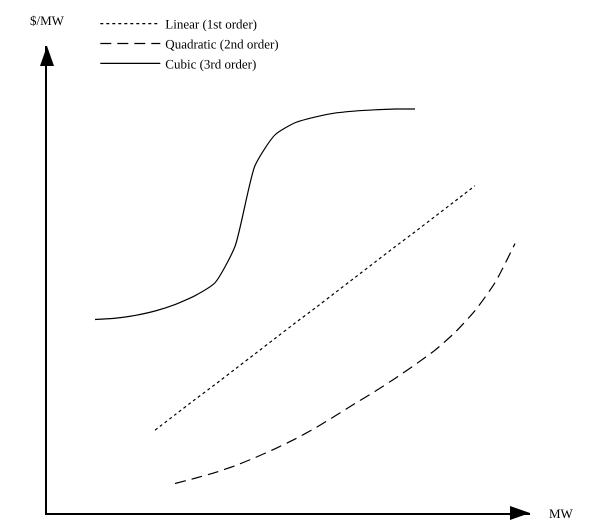 The height and width of the screenshot is (522, 606). What do you see at coordinates (47, 20) in the screenshot?
I see `text: $/MW` at bounding box center [47, 20].